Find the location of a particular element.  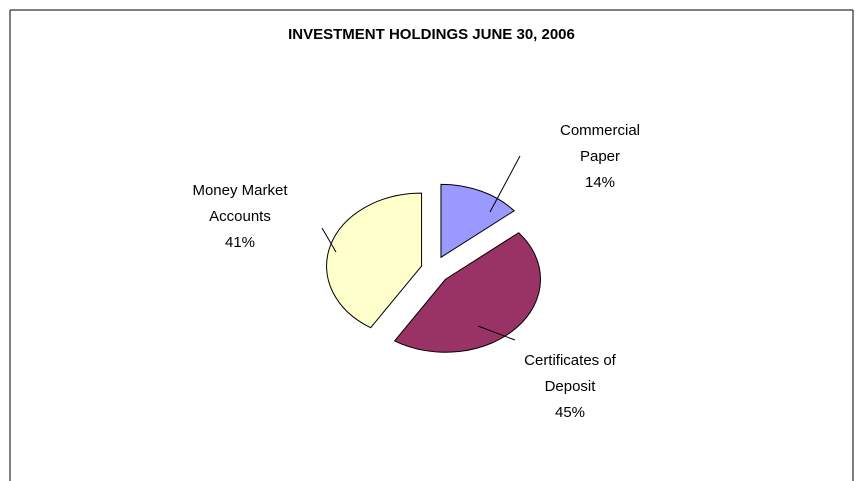

slice-category-label: Money Market Accounts is located at coordinates (240, 203).